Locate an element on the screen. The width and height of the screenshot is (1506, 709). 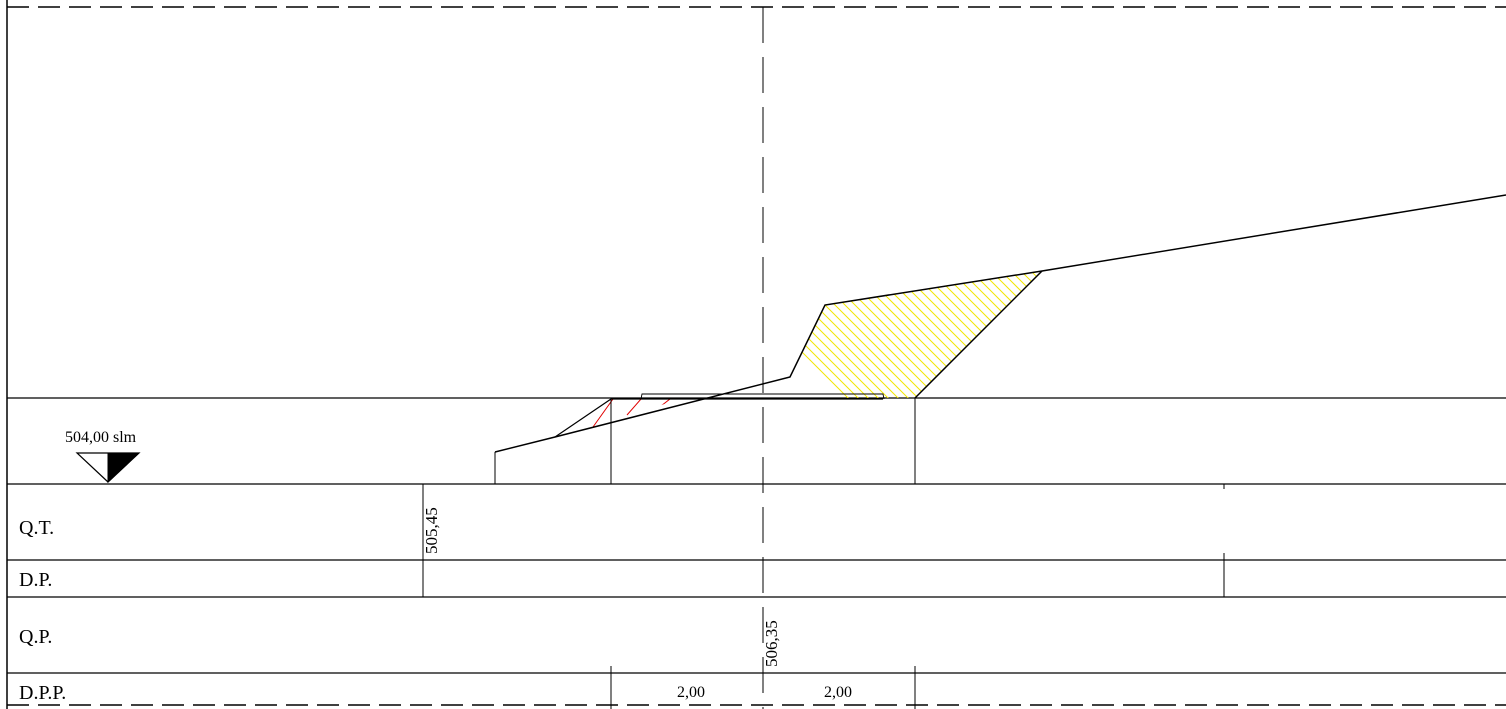
fill-hatch-area is located at coordinates (992, 335).